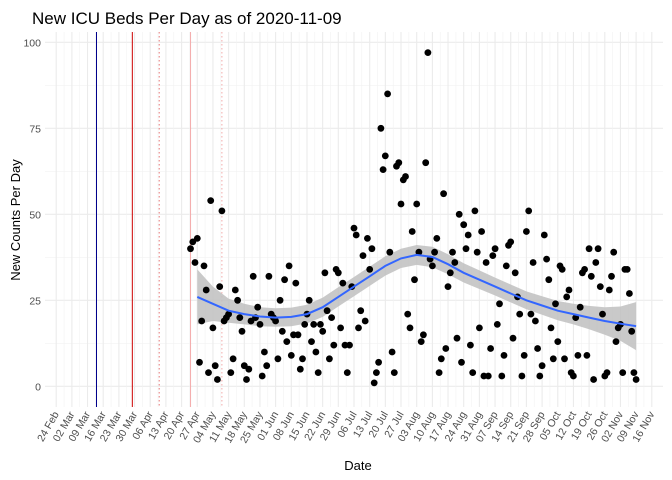  What do you see at coordinates (35, 301) in the screenshot?
I see `y-tick-label: 25` at bounding box center [35, 301].